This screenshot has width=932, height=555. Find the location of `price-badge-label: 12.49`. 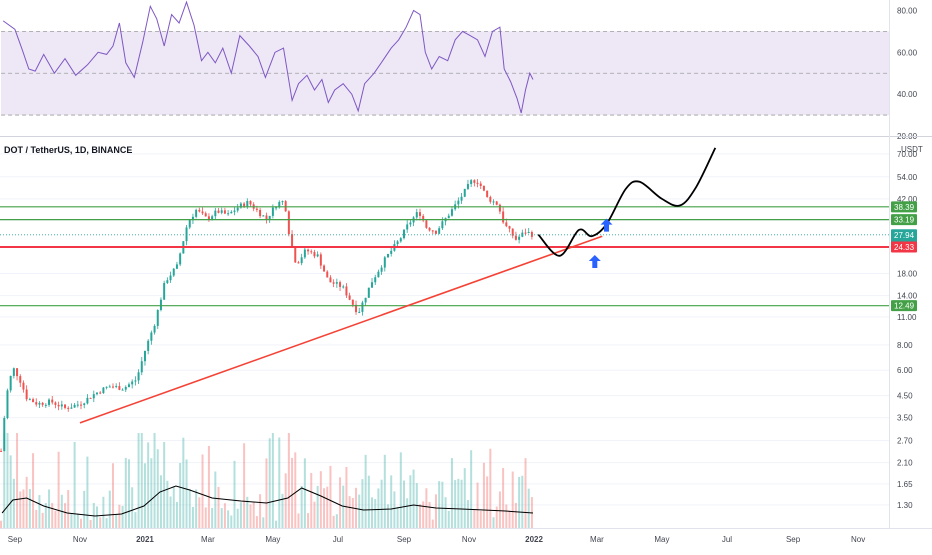

price-badge-label: 12.49 is located at coordinates (904, 306).